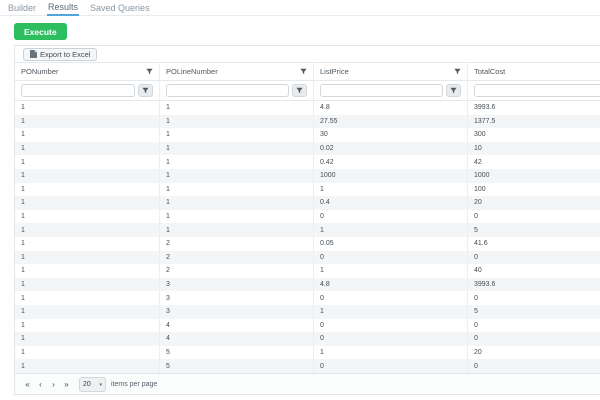 The height and width of the screenshot is (400, 600). Describe the element at coordinates (53, 384) in the screenshot. I see `next-page-button: ›` at that location.